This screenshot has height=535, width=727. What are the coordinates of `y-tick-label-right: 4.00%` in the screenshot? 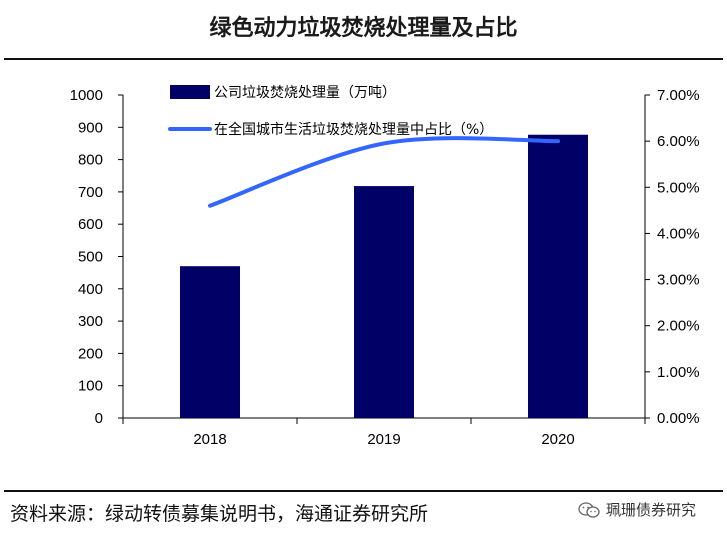 It's located at (678, 233).